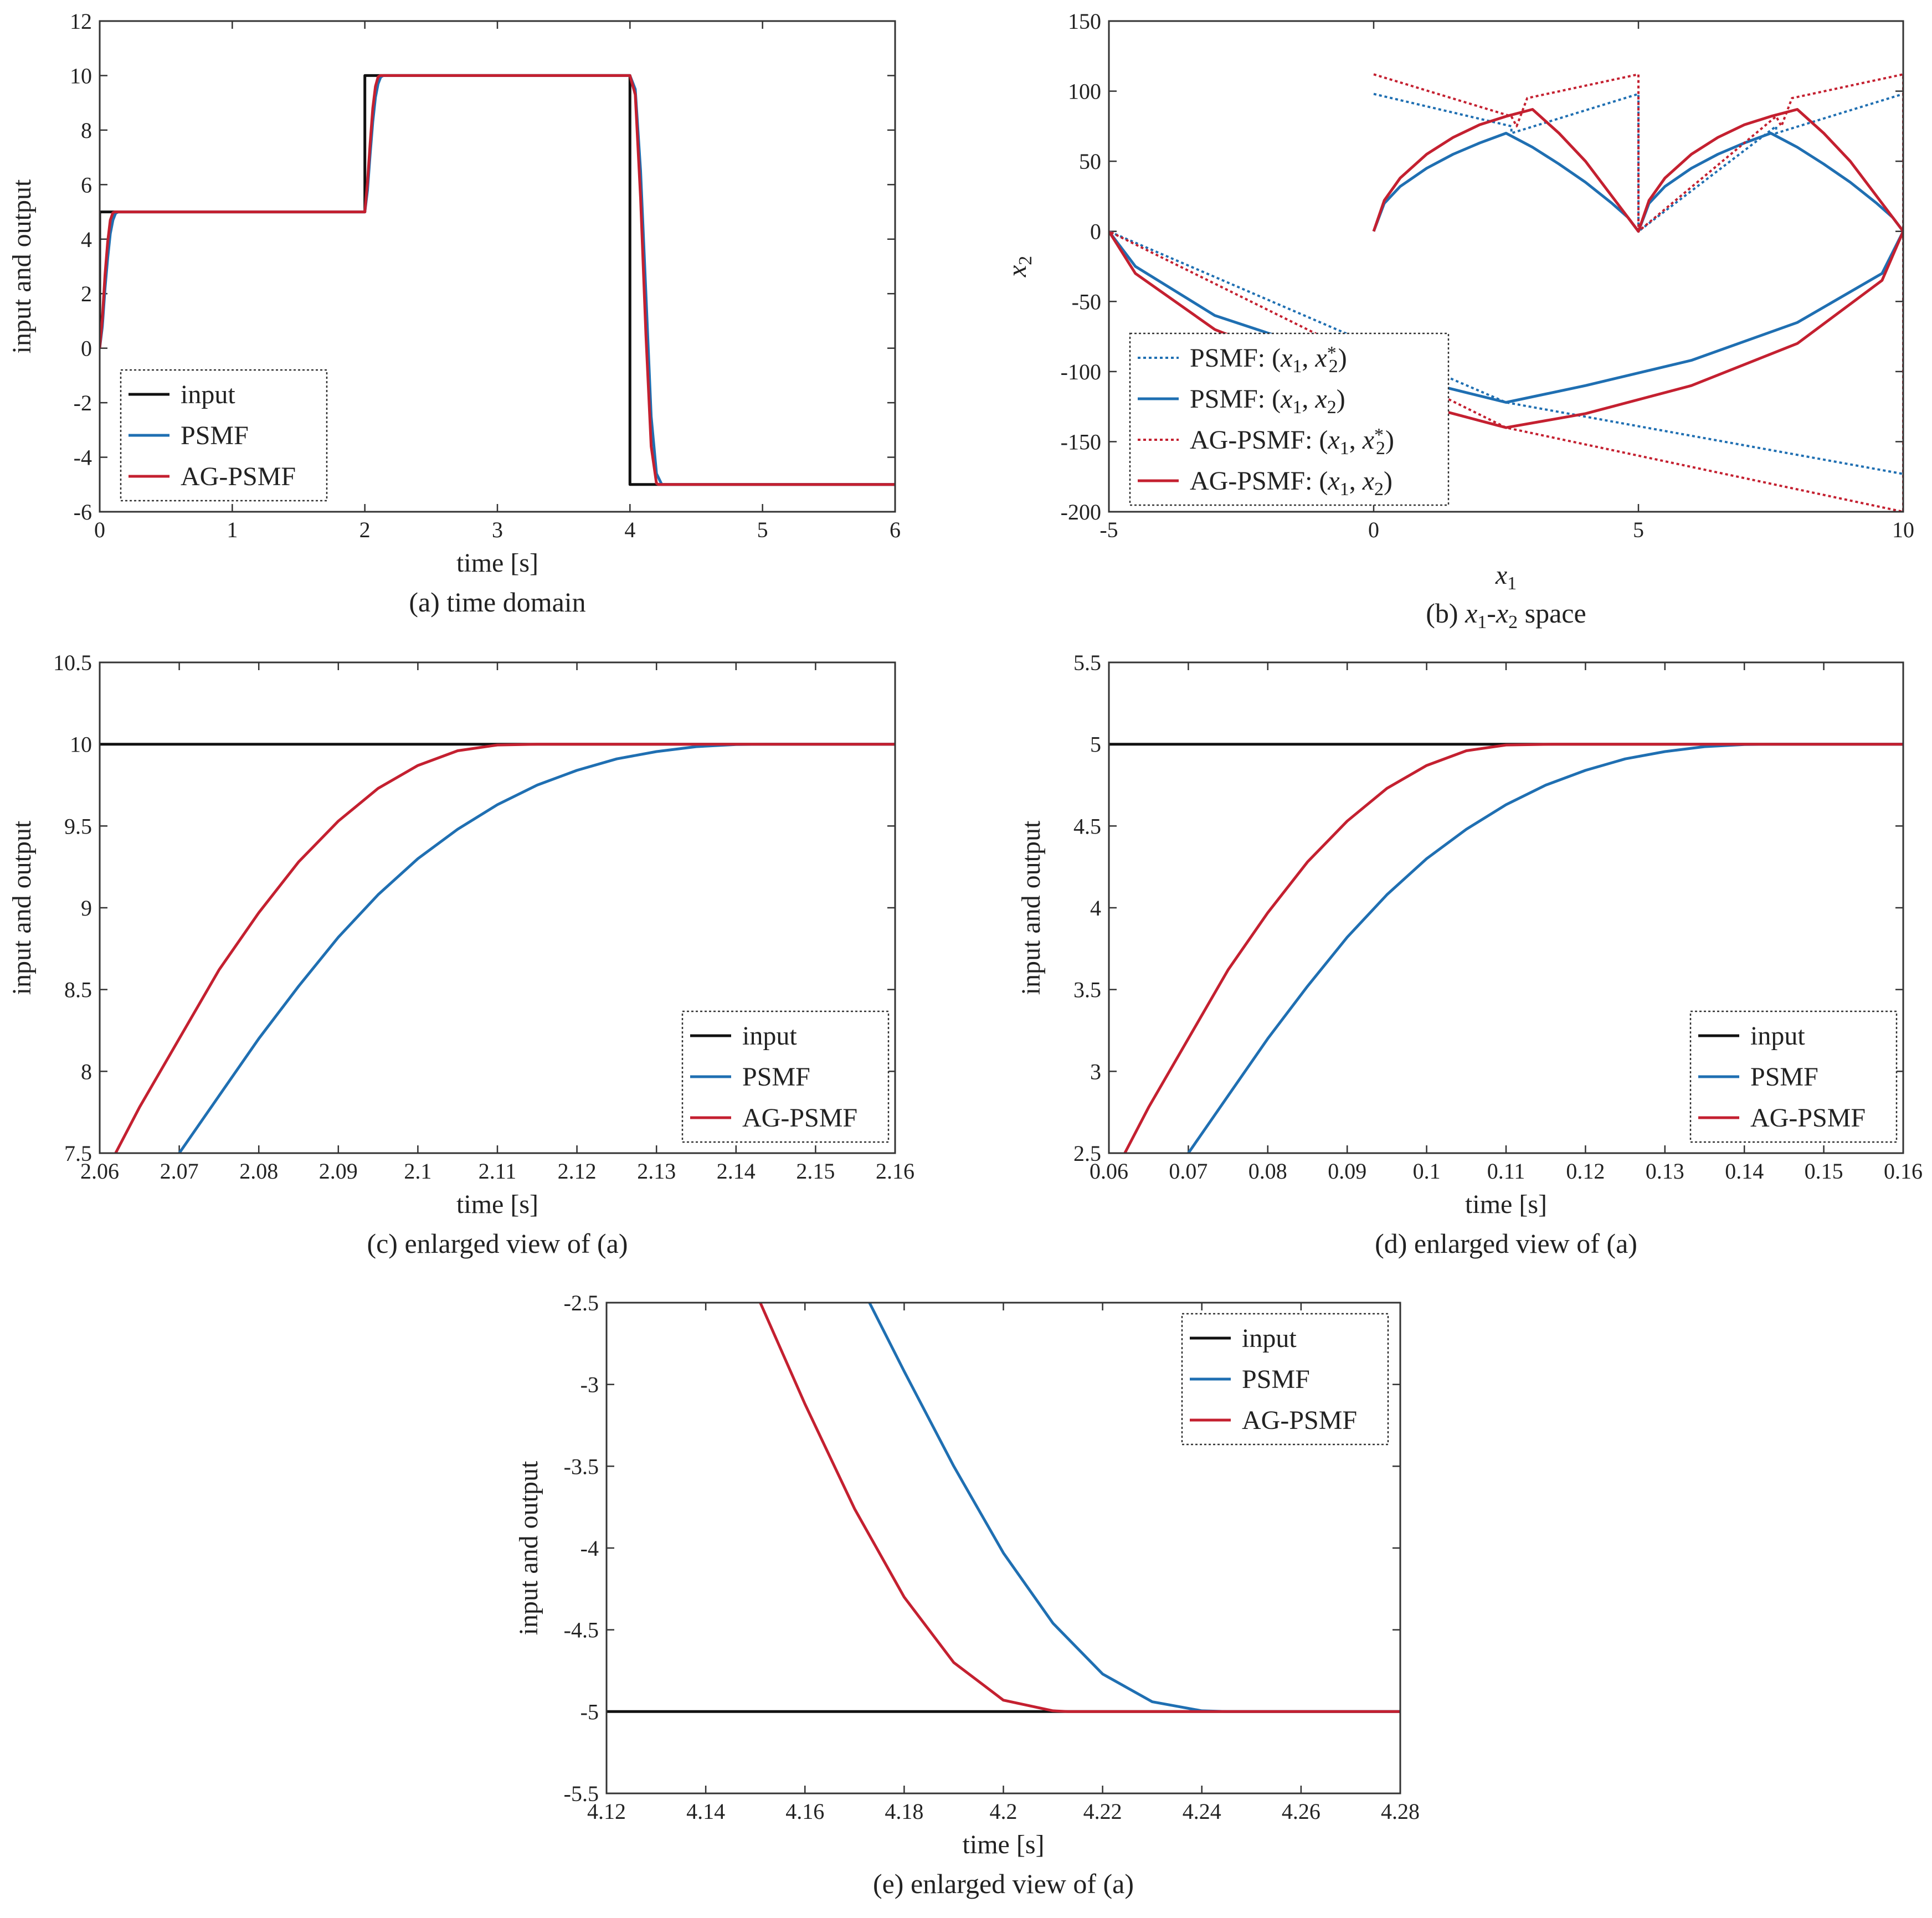 This screenshot has height=1918, width=1932. I want to click on y-tick-label: 12, so click(81, 21).